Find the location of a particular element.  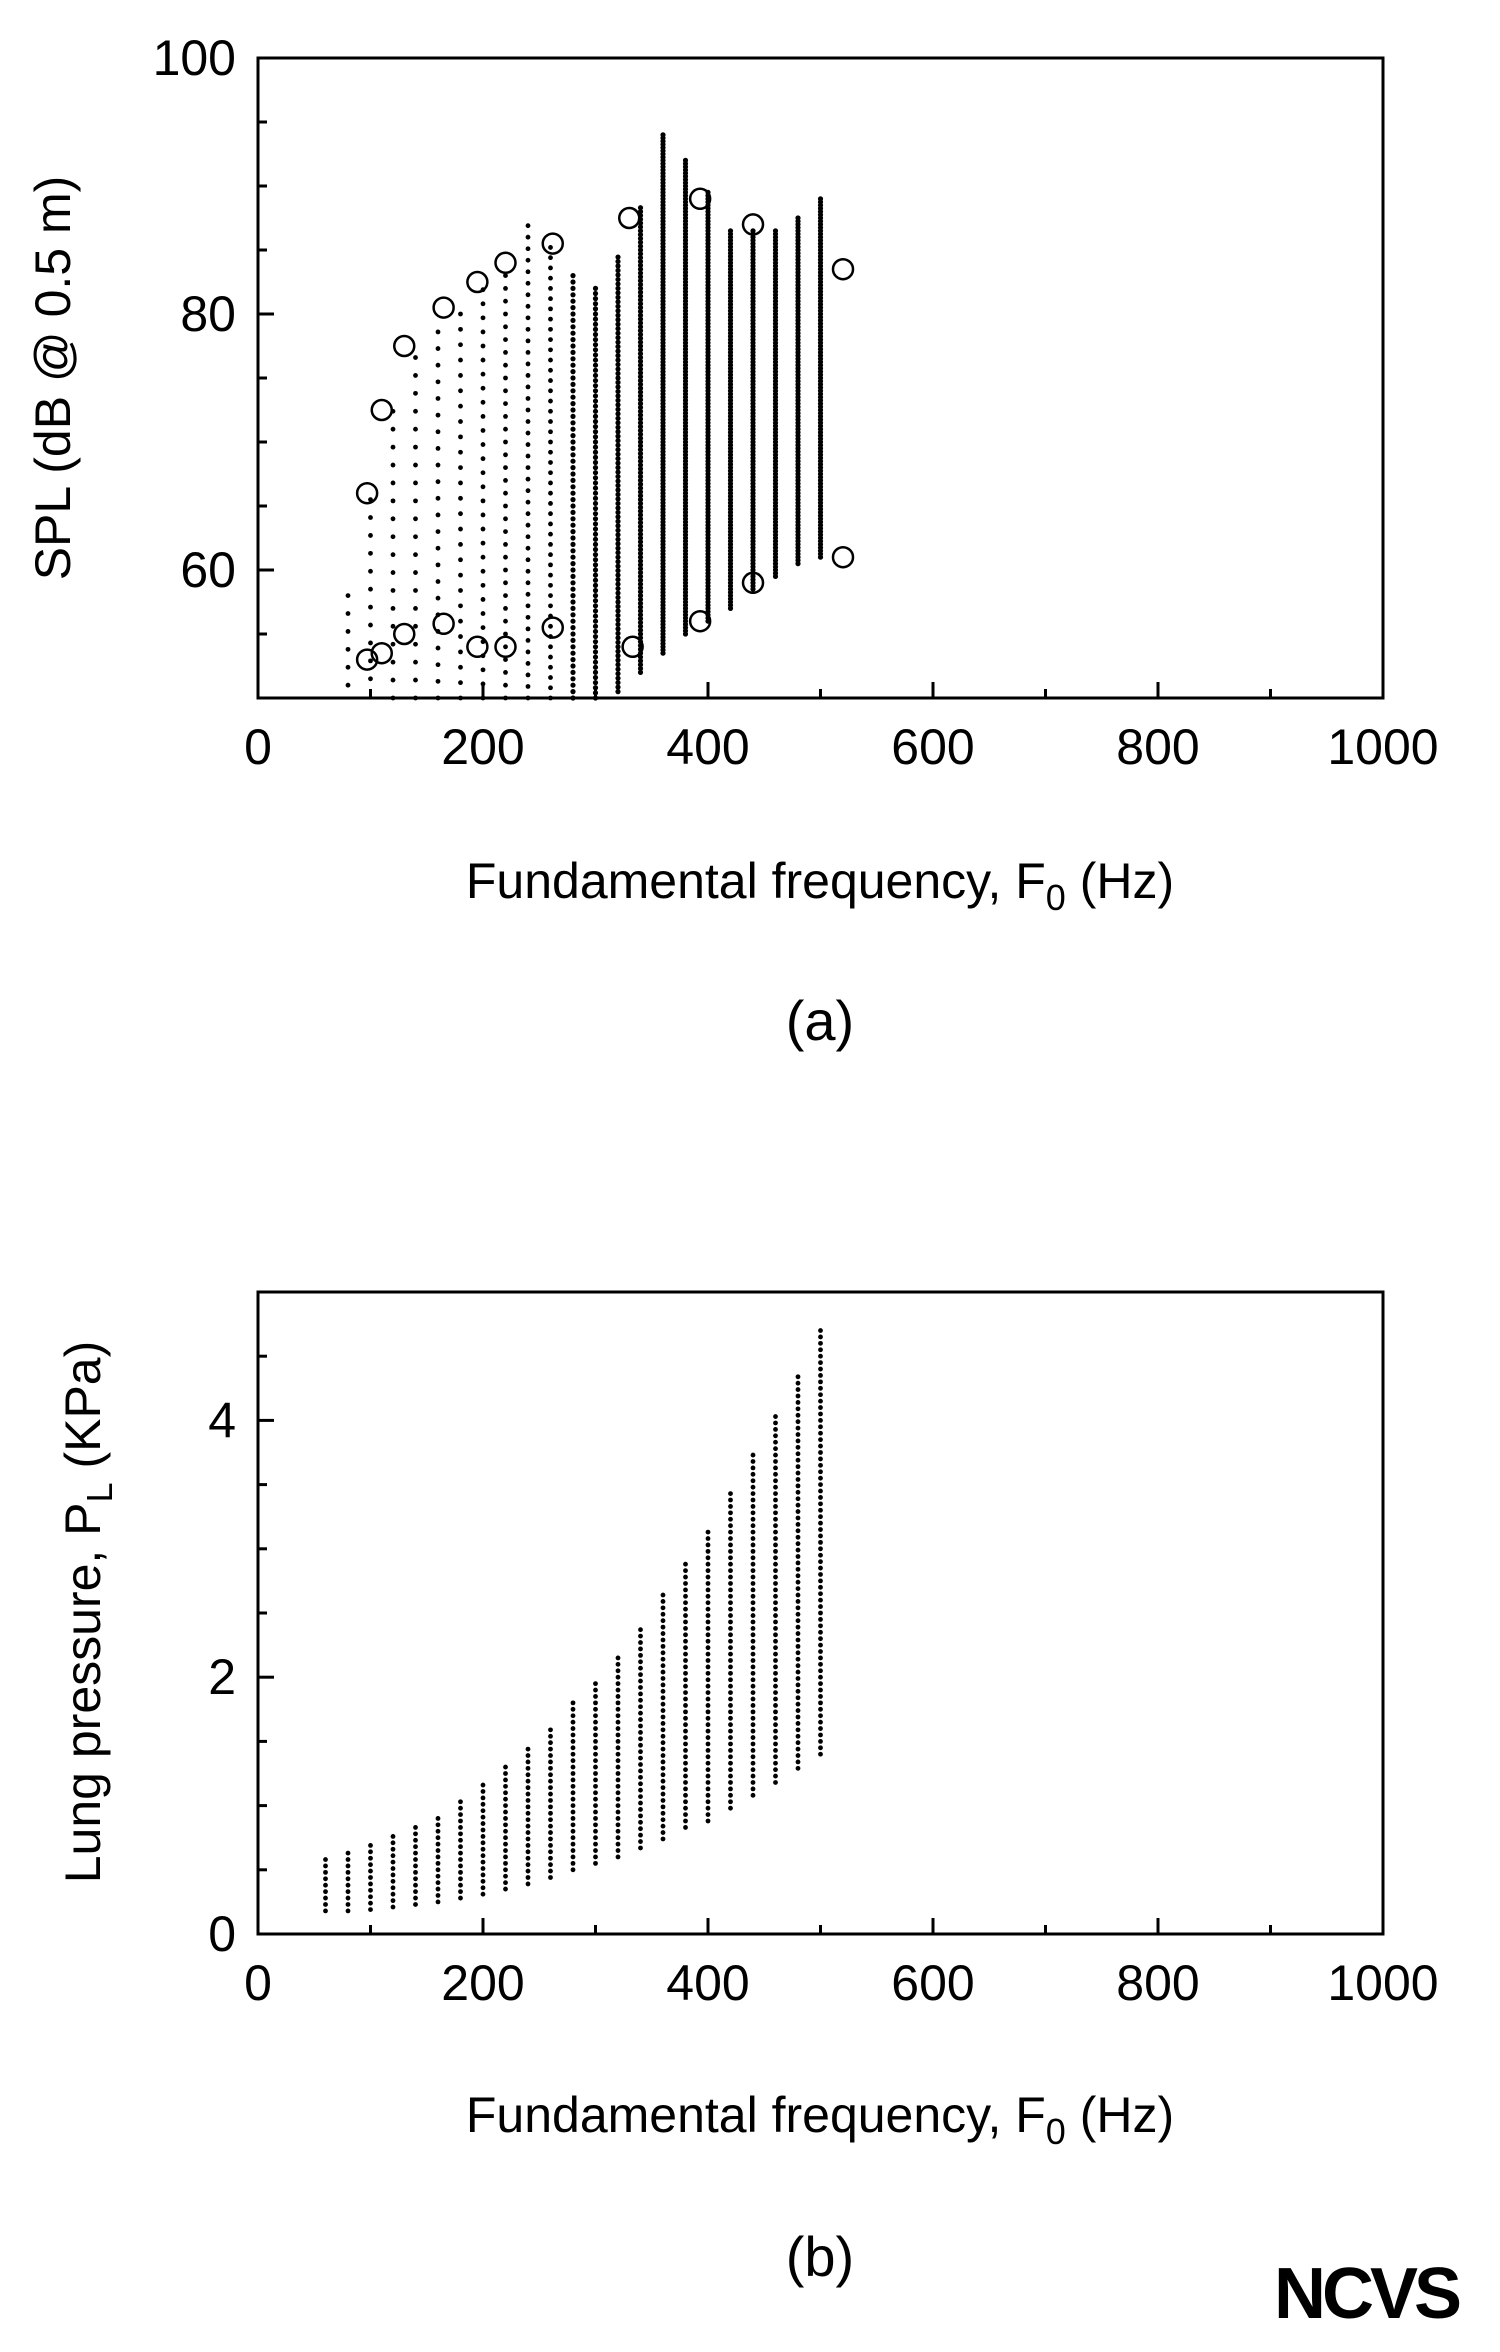

y-tick-label: 80 is located at coordinates (208, 314).